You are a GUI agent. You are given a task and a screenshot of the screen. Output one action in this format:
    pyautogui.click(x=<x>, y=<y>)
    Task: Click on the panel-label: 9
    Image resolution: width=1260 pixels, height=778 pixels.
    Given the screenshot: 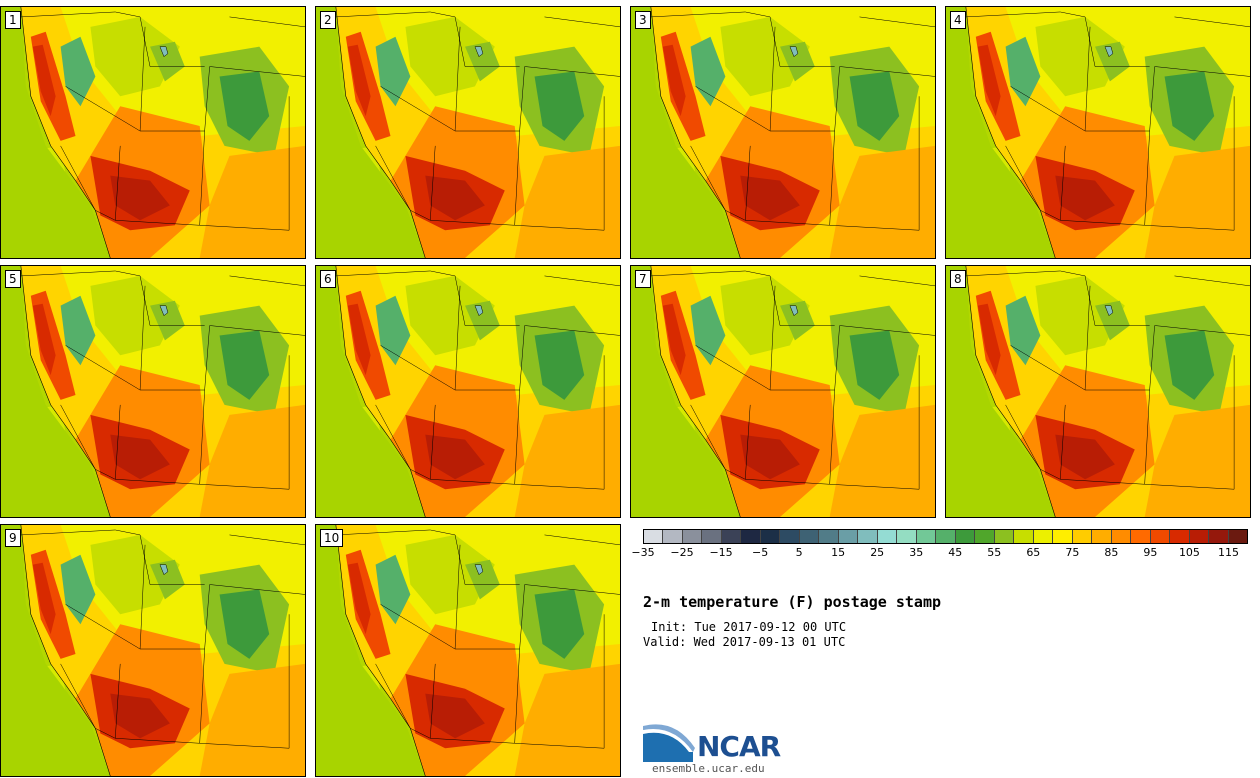 What is the action you would take?
    pyautogui.click(x=13, y=538)
    